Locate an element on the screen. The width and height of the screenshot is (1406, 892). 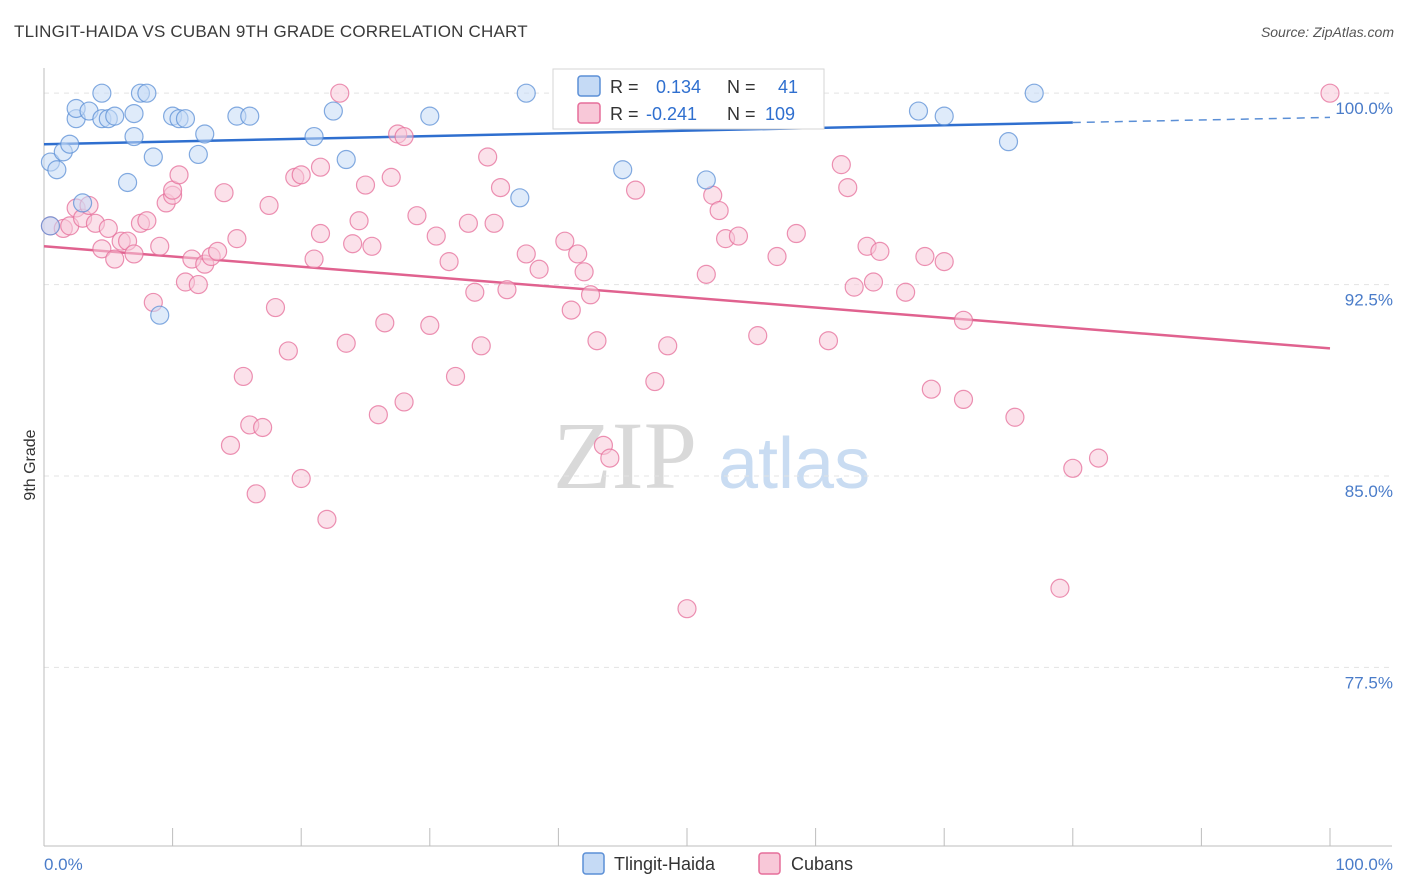
watermark-atlas: atlas is located at coordinates (794, 464).